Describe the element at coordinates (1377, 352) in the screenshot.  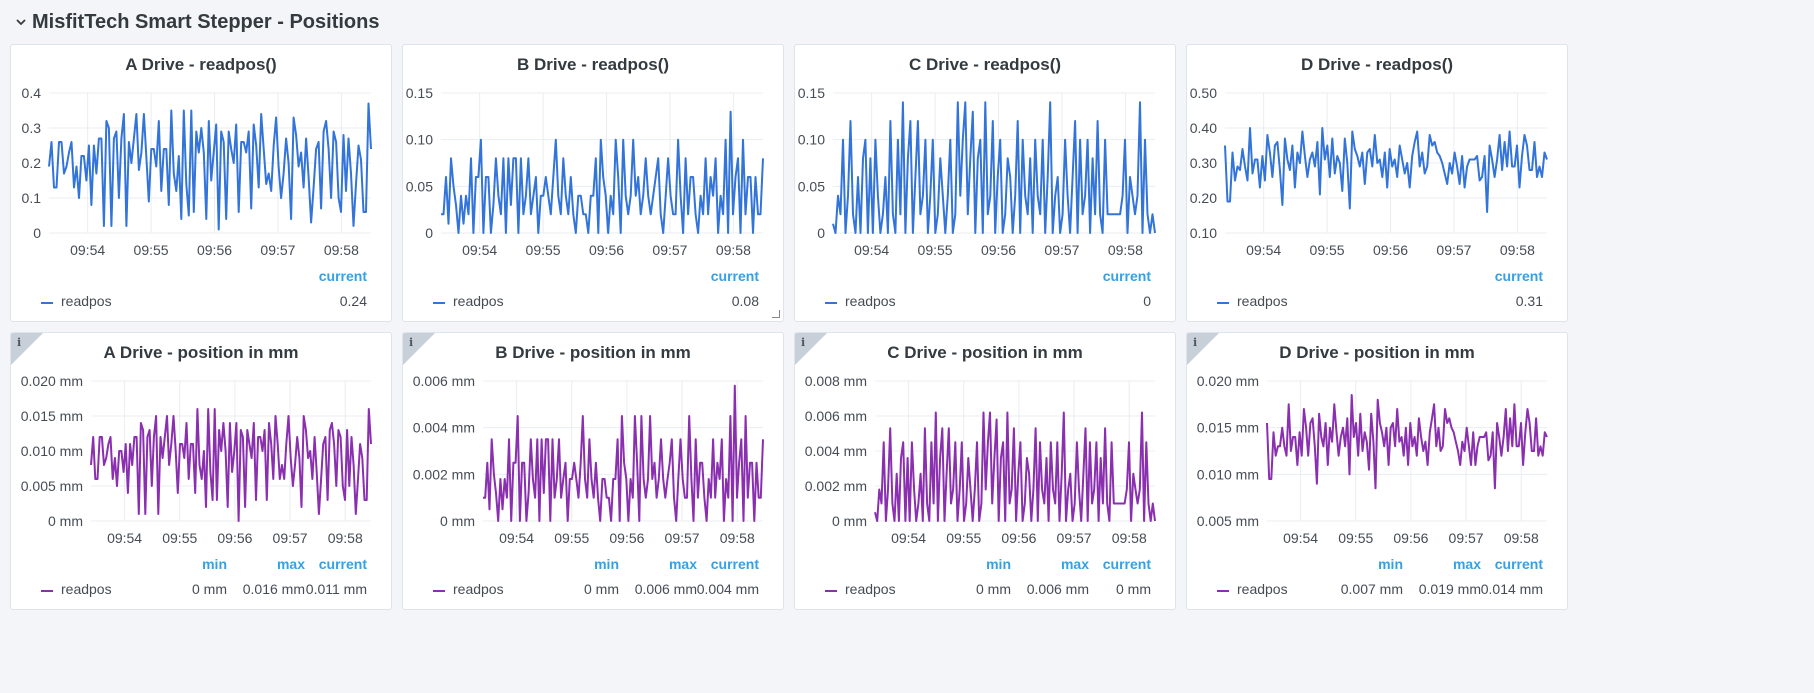
I see `panel-title: D Drive - position in mm` at that location.